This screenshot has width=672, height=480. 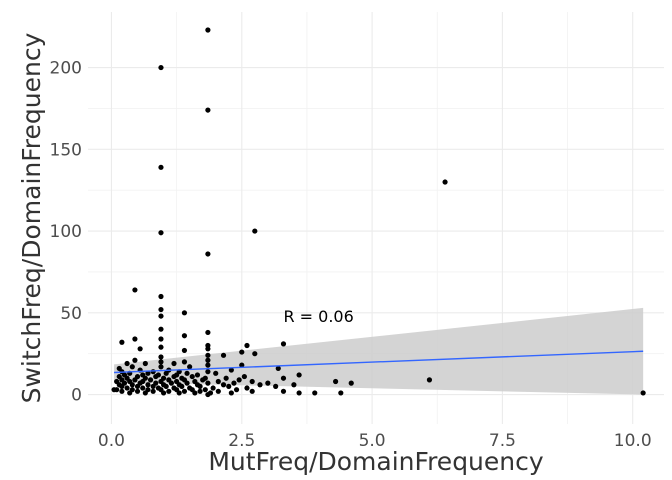 I want to click on x-tick-label: 10.0, so click(x=633, y=441).